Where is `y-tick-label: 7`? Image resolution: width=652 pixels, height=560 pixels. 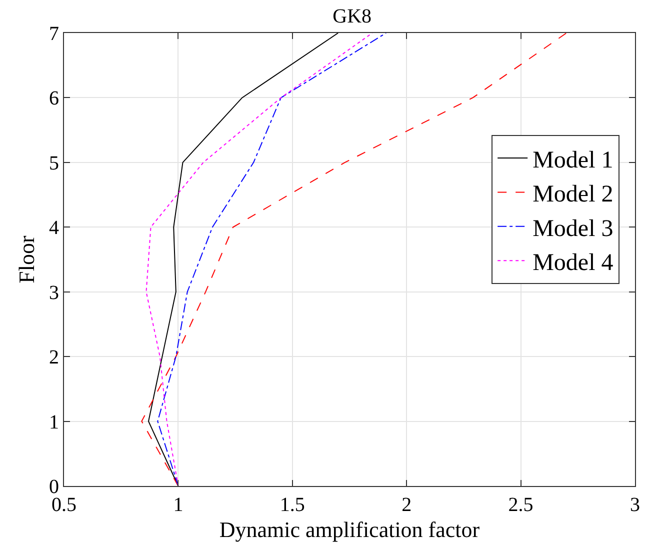
y-tick-label: 7 is located at coordinates (54, 34).